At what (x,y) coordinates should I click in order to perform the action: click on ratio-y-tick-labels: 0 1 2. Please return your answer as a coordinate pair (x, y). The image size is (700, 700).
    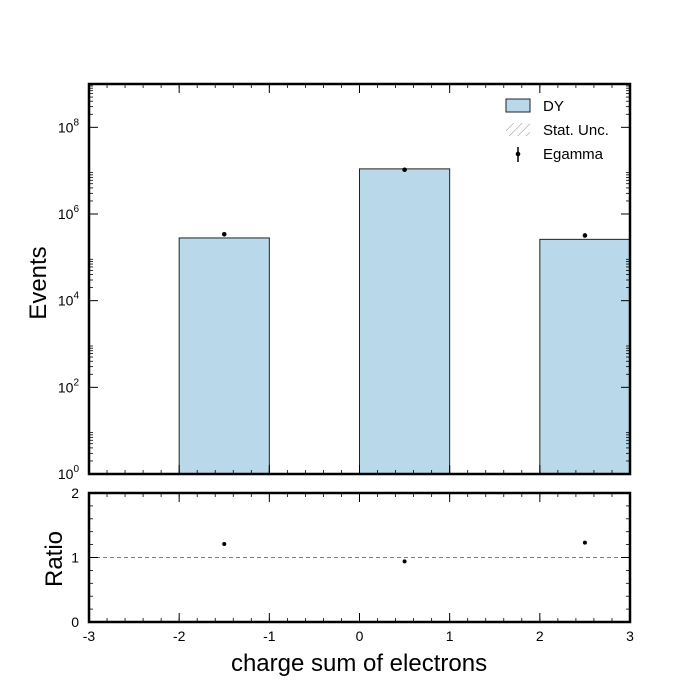
    Looking at the image, I should click on (75, 557).